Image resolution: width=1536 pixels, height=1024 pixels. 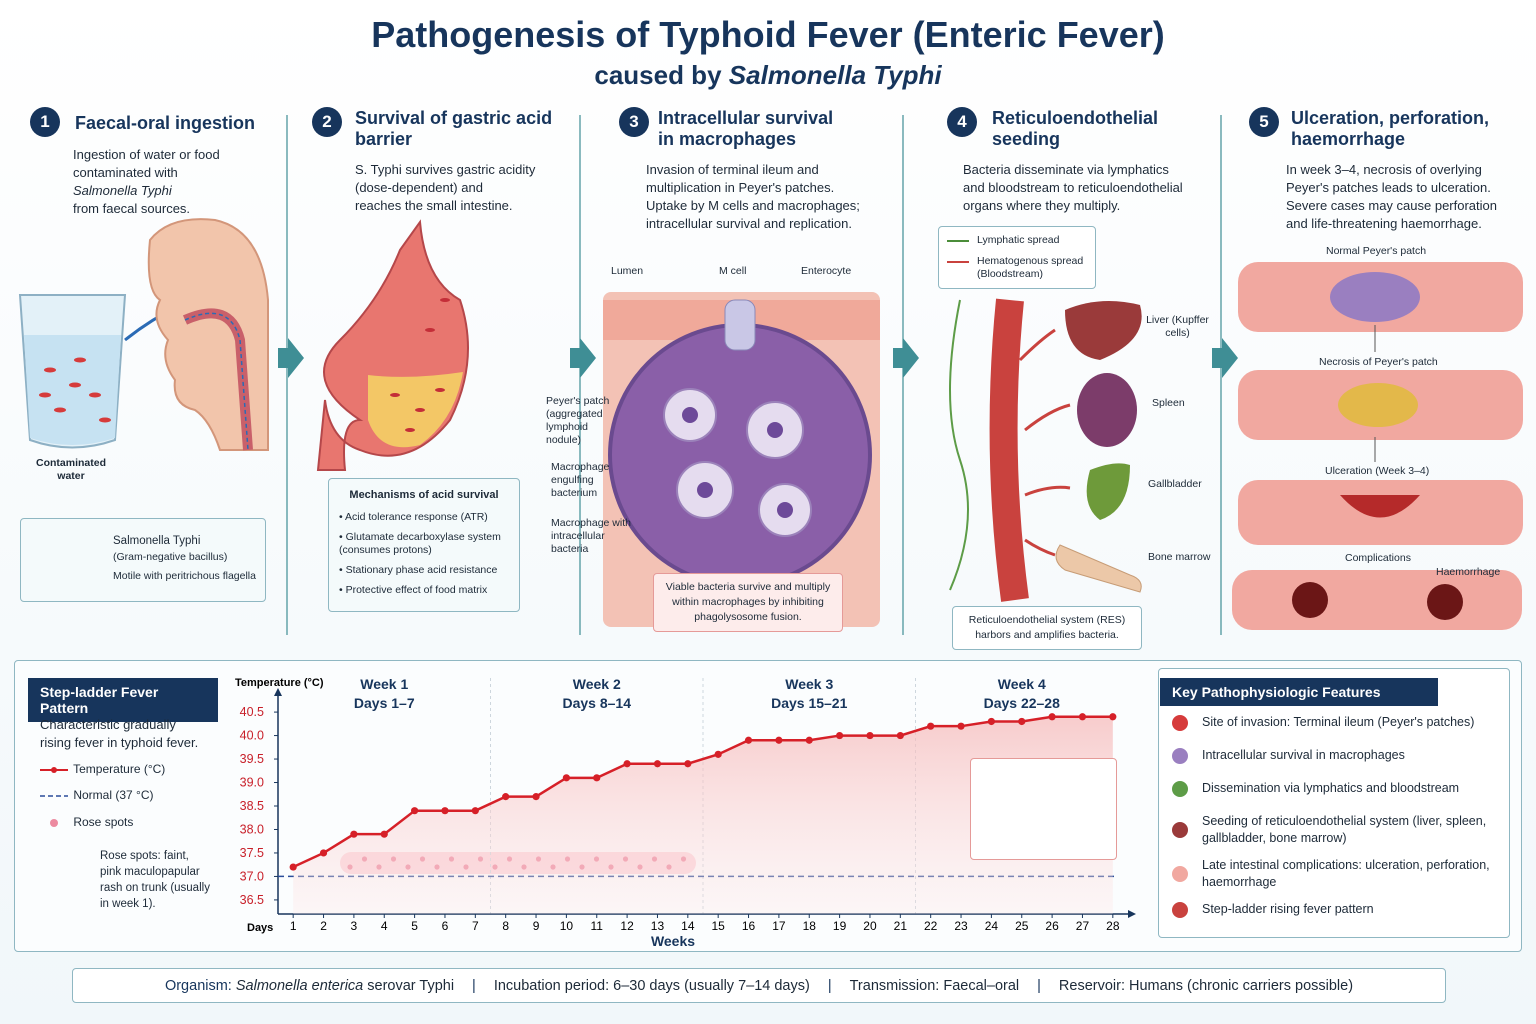 What do you see at coordinates (596, 703) in the screenshot?
I see `week-days: Days 8–14` at bounding box center [596, 703].